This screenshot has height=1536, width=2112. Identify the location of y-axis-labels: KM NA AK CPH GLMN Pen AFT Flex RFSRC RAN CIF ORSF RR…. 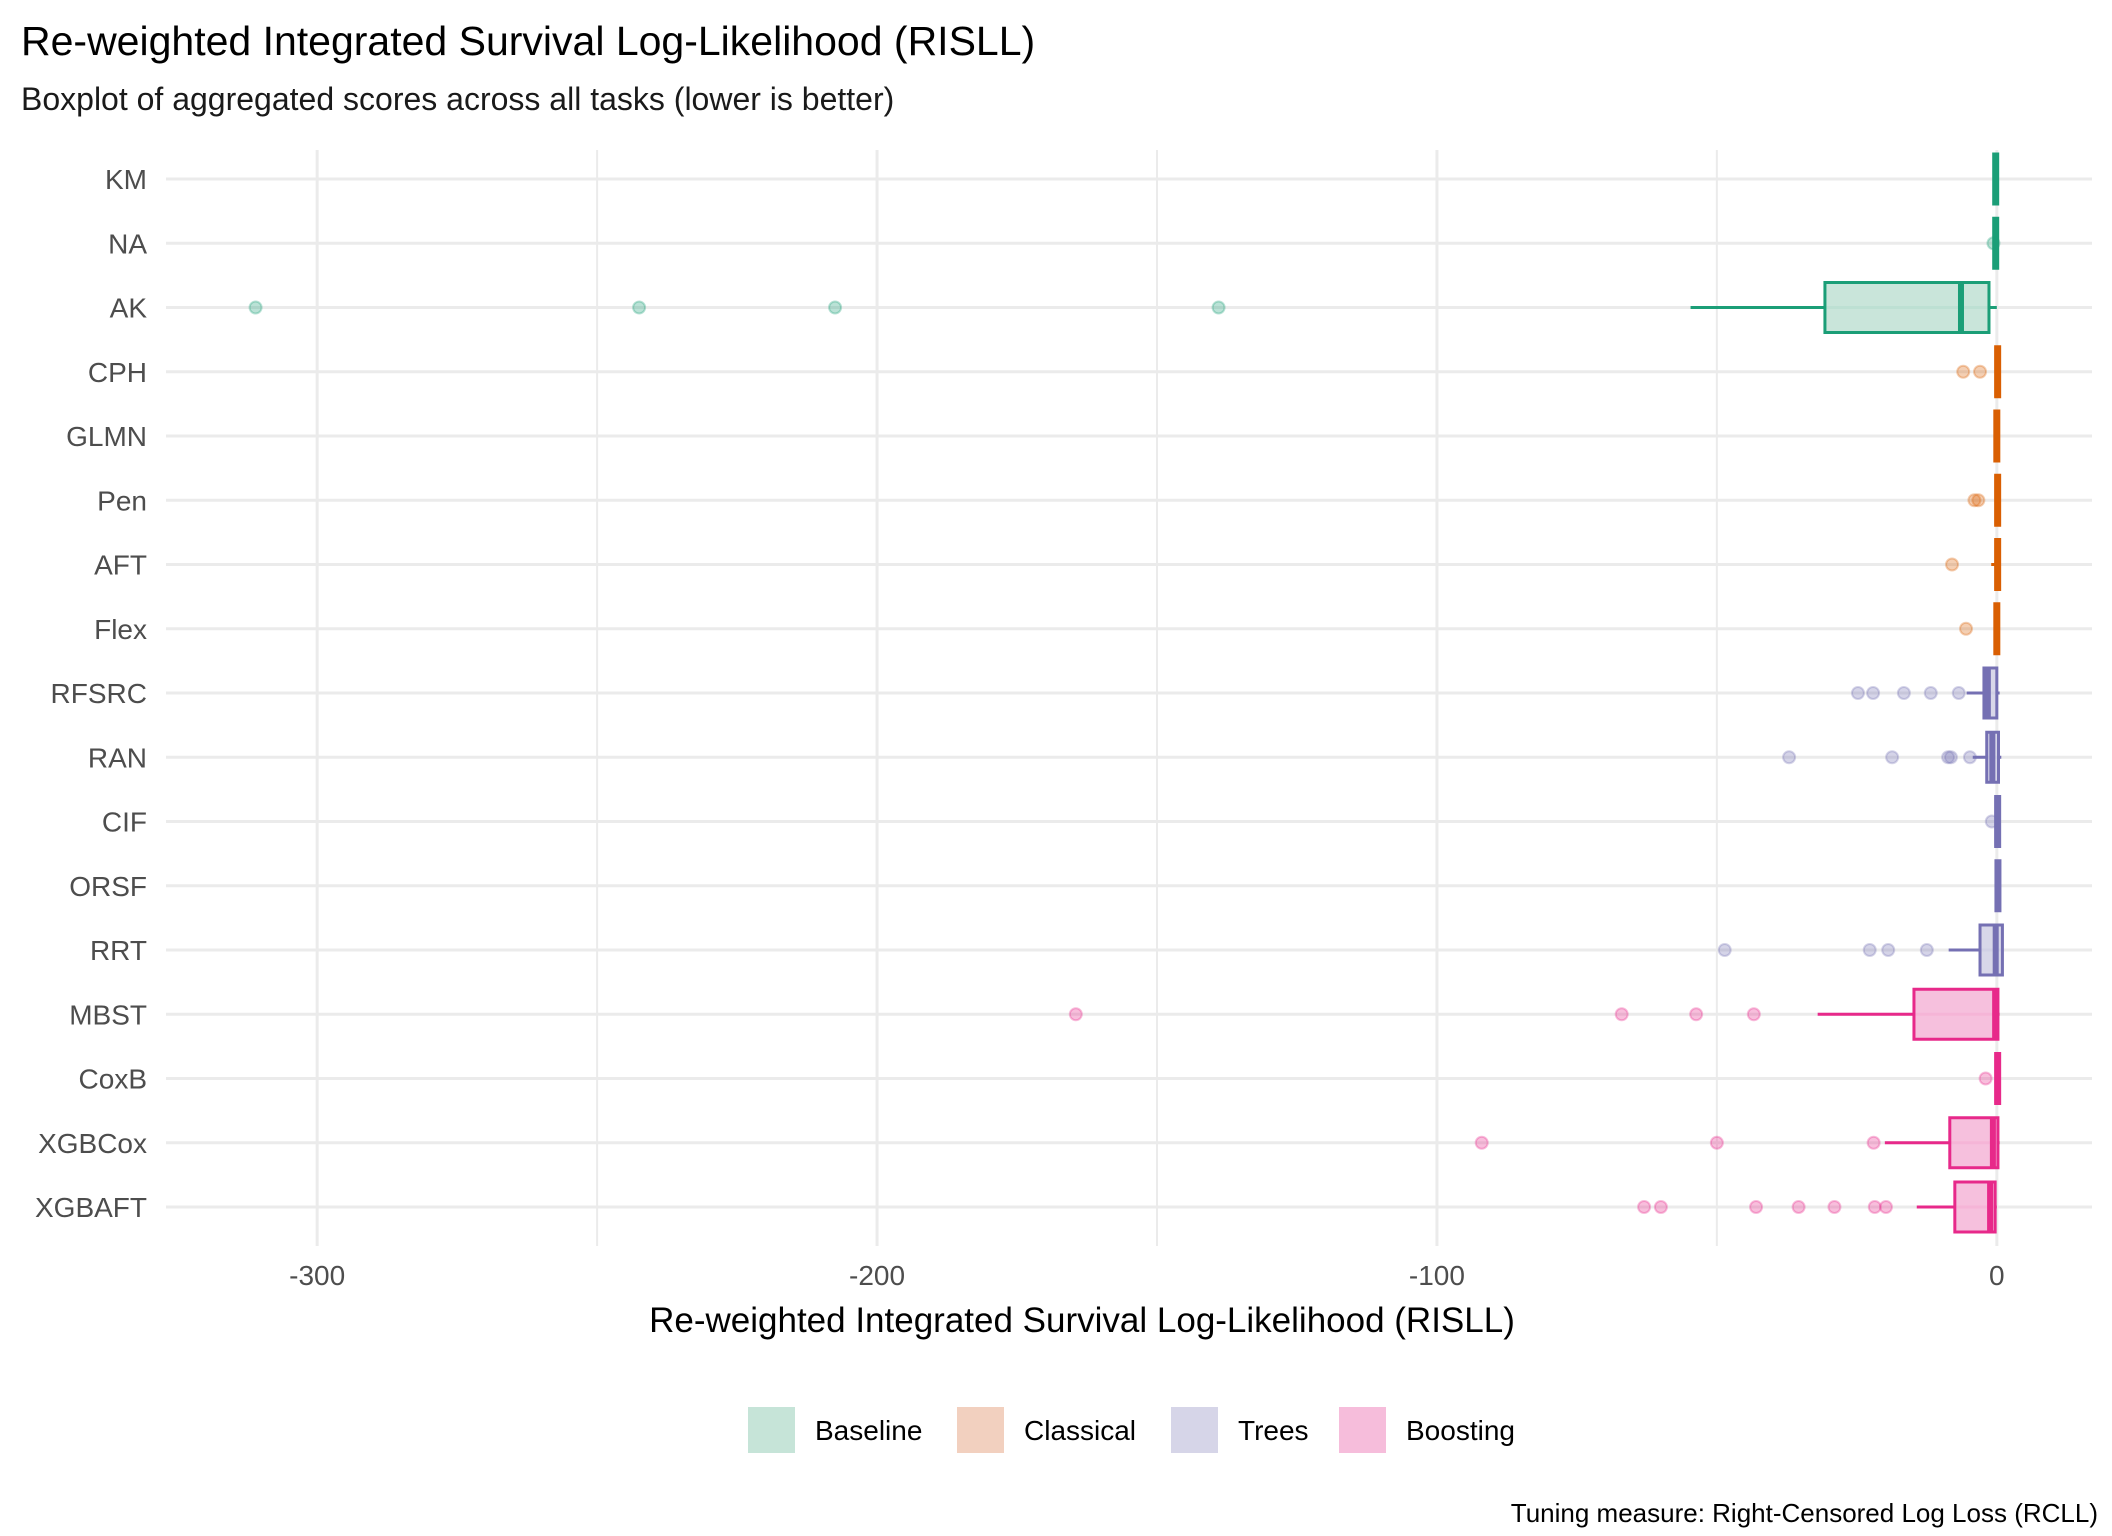
(91, 693).